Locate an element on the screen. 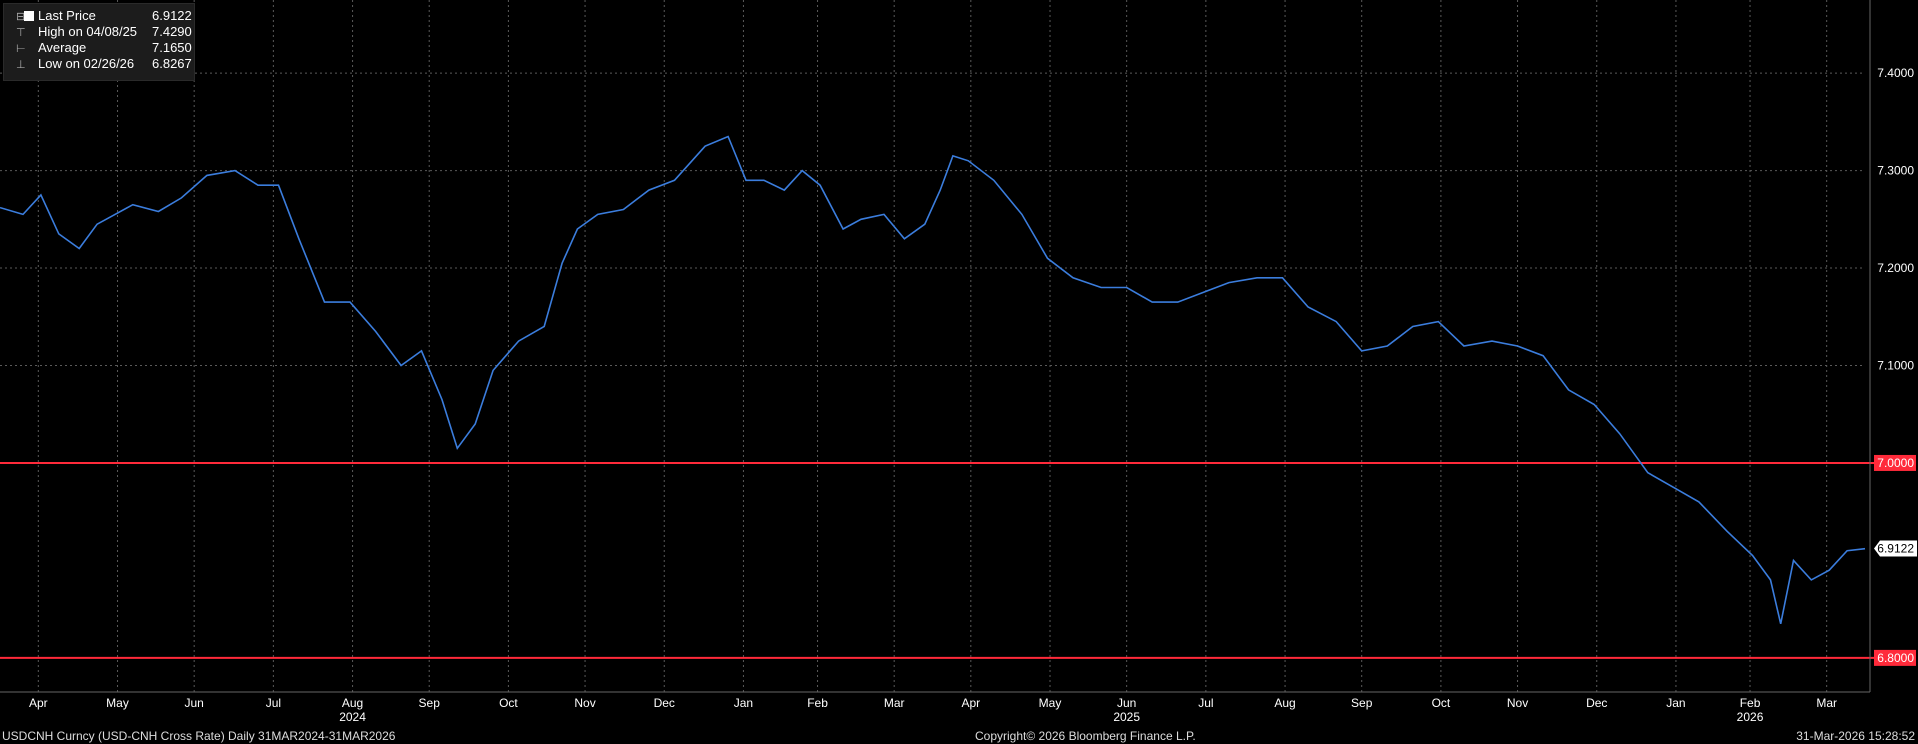  footer-copyright: Copyright© 2026 Bloomberg Finance L.P. is located at coordinates (1085, 736).